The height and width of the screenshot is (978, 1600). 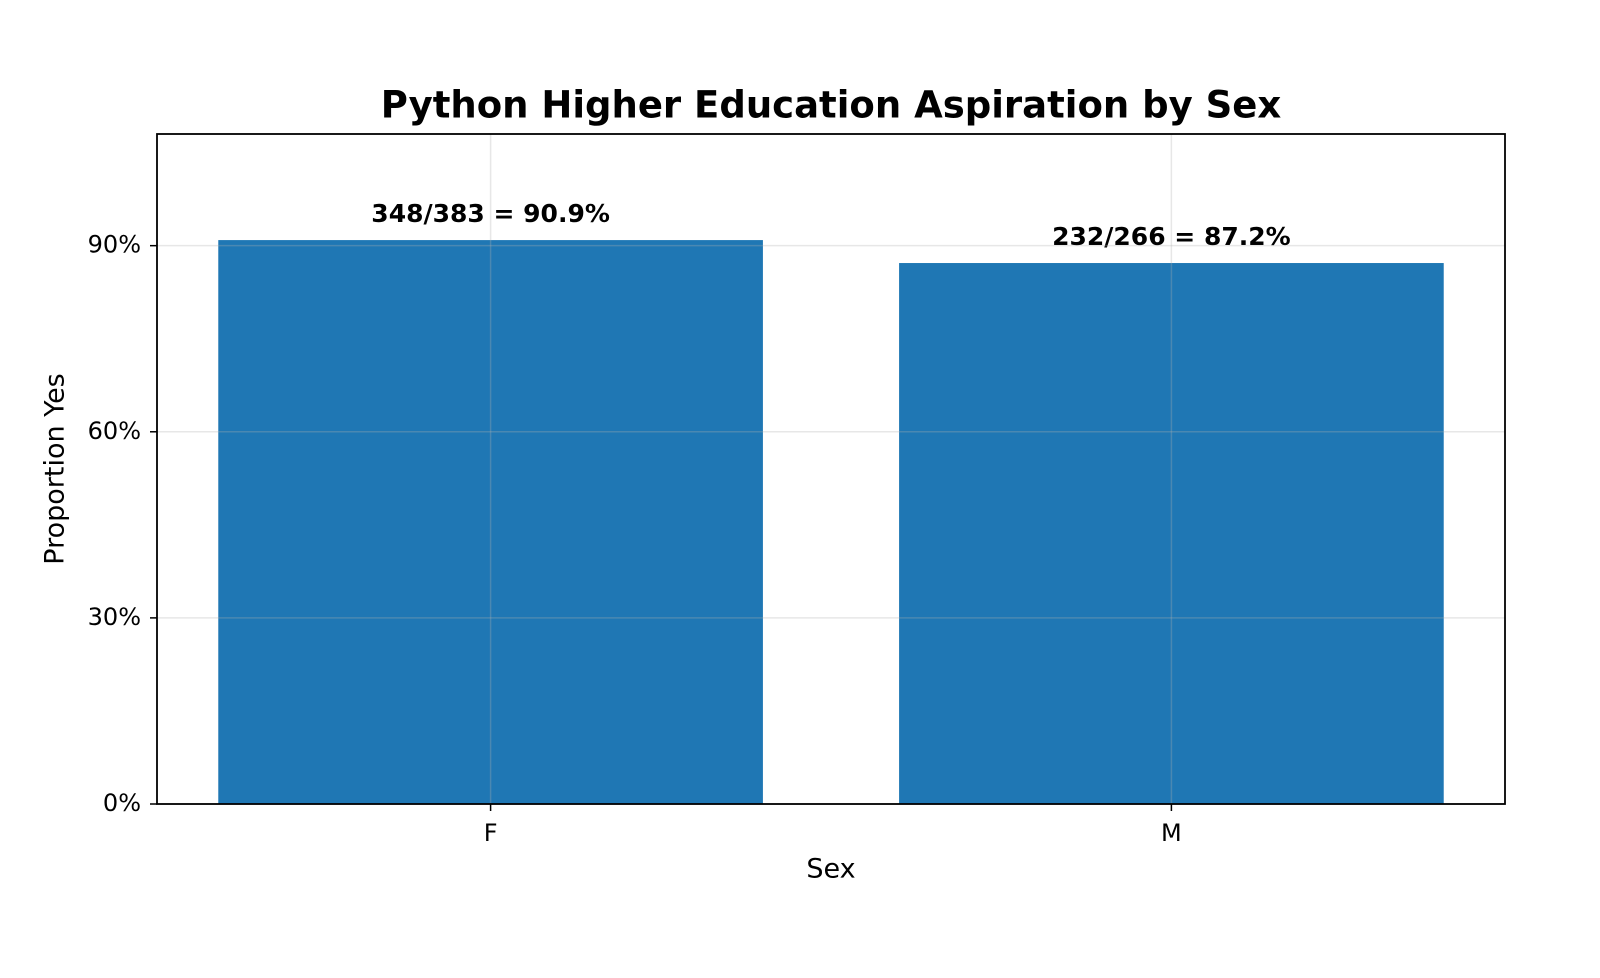 I want to click on x-tick-label: M, so click(x=1171, y=833).